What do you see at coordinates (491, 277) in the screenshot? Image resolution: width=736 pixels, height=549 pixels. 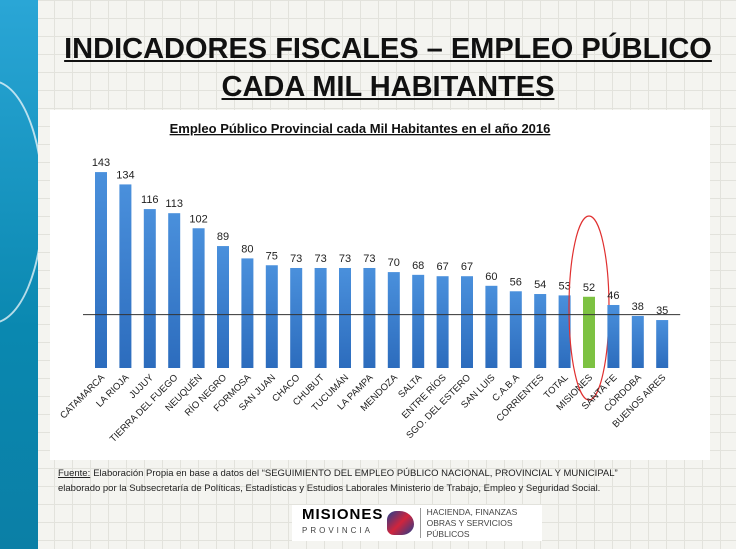 I see `data-label: 60` at bounding box center [491, 277].